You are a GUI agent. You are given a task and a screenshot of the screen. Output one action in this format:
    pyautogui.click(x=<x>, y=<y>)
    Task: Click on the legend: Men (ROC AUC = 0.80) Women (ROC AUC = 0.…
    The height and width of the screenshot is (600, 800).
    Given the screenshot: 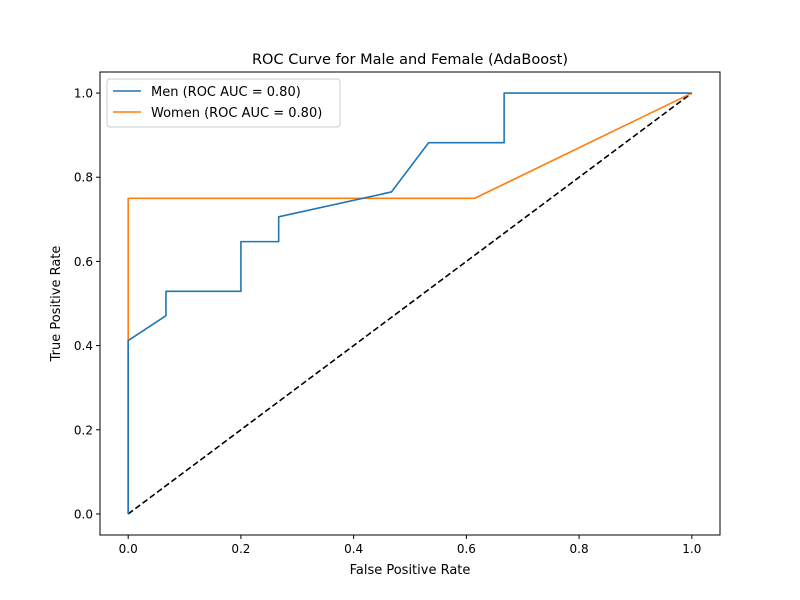 What is the action you would take?
    pyautogui.click(x=223, y=103)
    